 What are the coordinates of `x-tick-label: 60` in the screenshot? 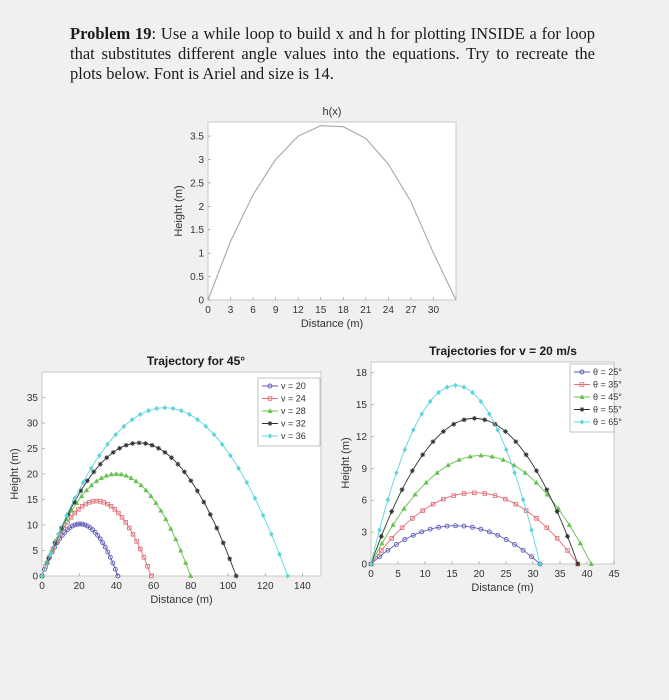 It's located at (154, 586).